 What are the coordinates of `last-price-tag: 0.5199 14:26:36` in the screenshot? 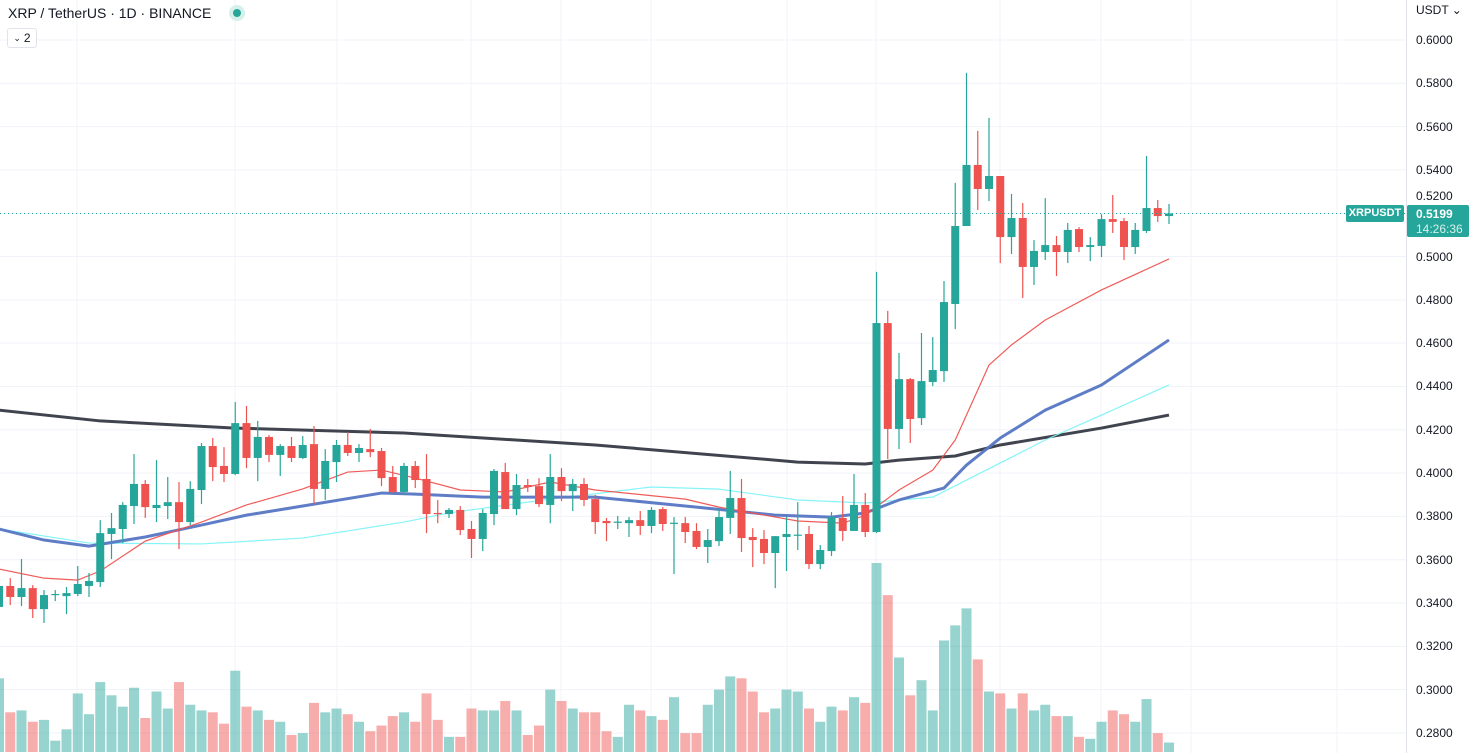 It's located at (1438, 221).